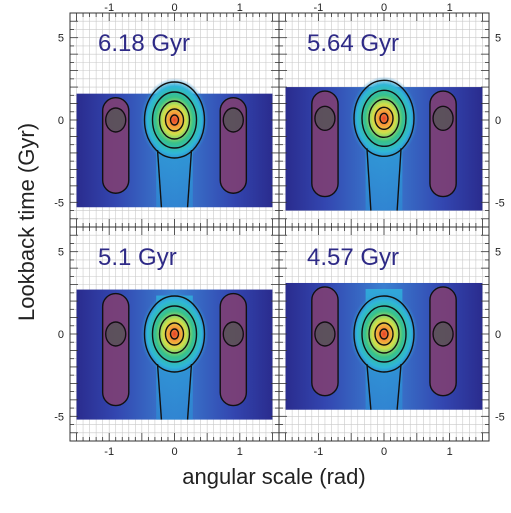 The height and width of the screenshot is (513, 511). Describe the element at coordinates (273, 476) in the screenshot. I see `x-axis-title: angular scale (rad)` at that location.